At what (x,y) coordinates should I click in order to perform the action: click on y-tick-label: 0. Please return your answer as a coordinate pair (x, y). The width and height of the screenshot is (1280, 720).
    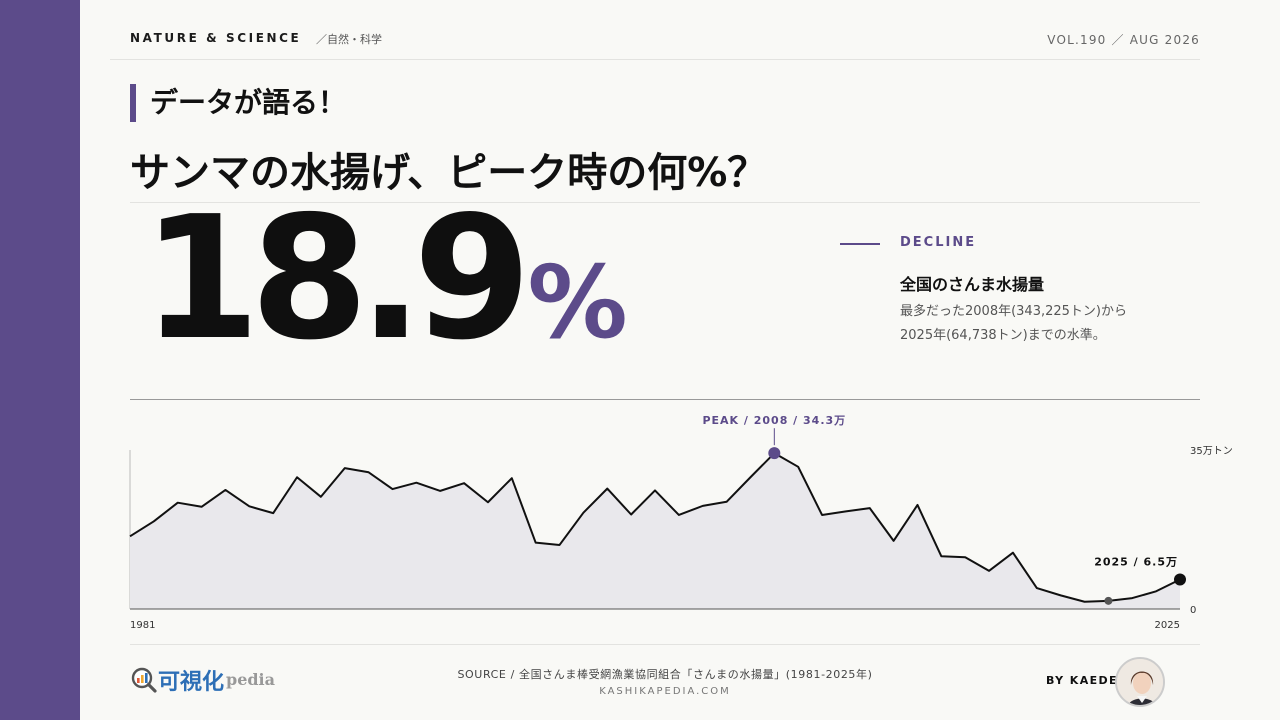
    Looking at the image, I should click on (1193, 610).